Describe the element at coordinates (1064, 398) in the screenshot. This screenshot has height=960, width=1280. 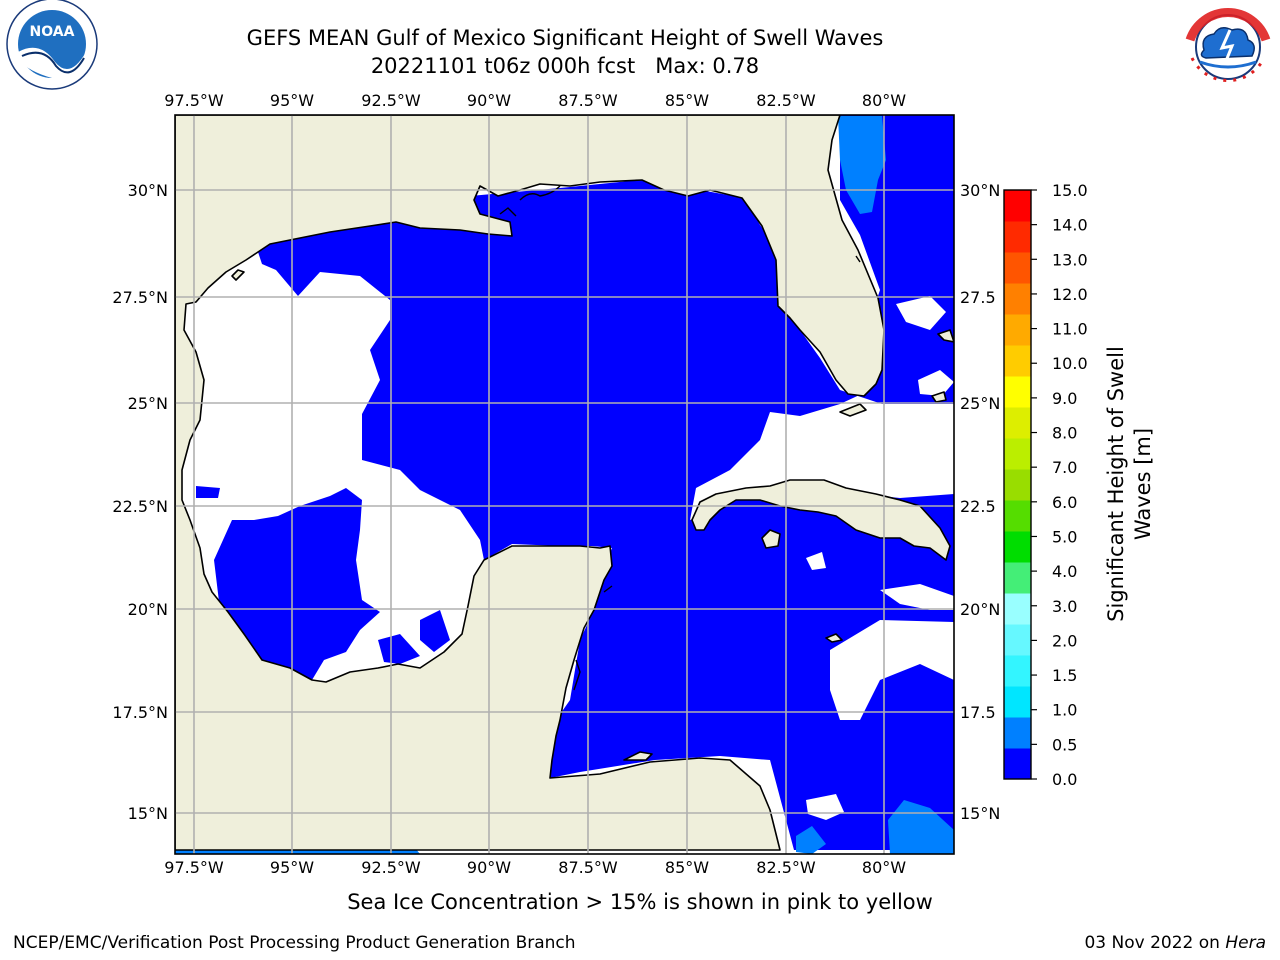
I see `colorbar-tick-label: 9.0` at that location.